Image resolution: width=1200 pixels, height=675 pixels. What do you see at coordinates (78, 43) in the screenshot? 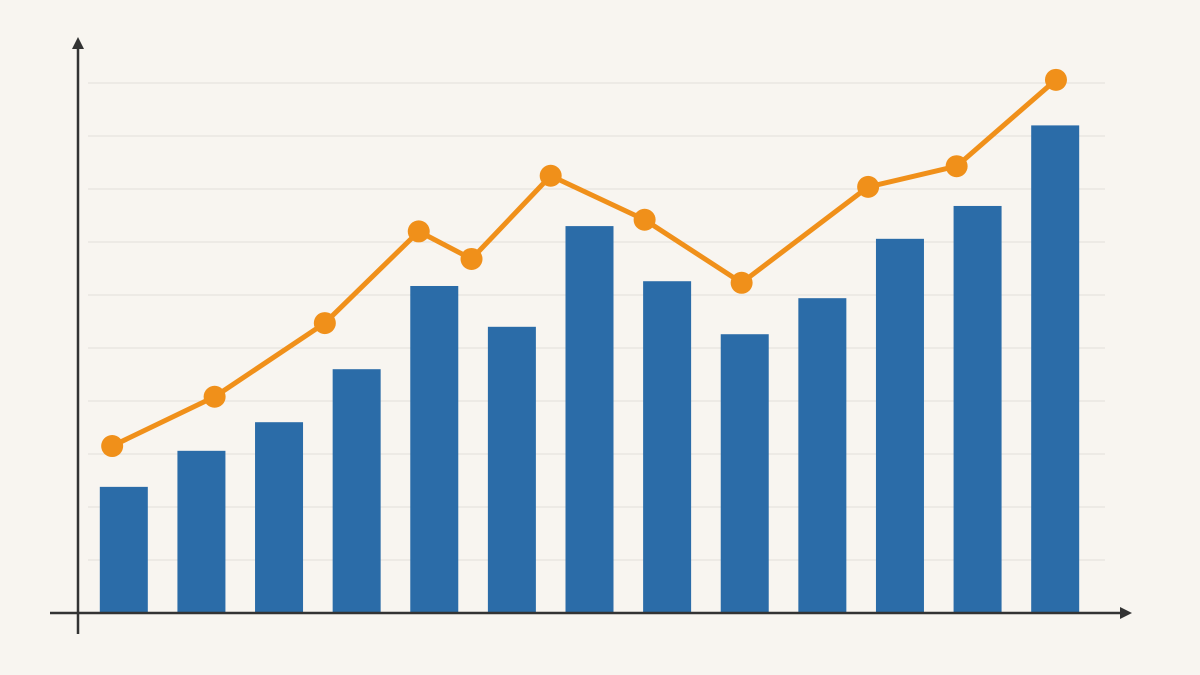
I see `y-axis-arrow` at bounding box center [78, 43].